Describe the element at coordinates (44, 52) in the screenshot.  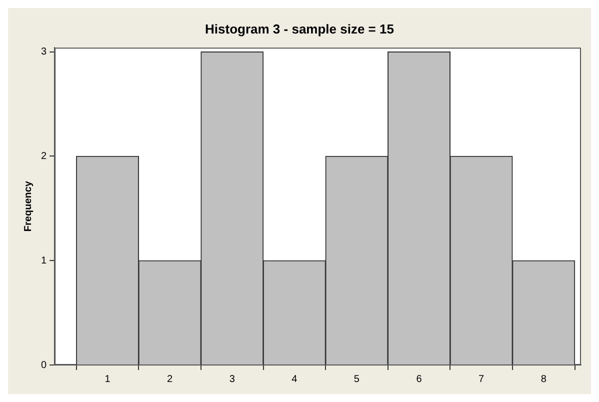
I see `y-tick-label: 3` at that location.